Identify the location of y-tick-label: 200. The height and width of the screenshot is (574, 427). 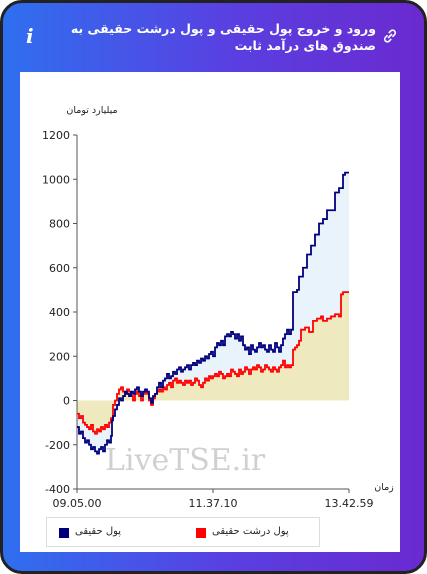
(59, 356).